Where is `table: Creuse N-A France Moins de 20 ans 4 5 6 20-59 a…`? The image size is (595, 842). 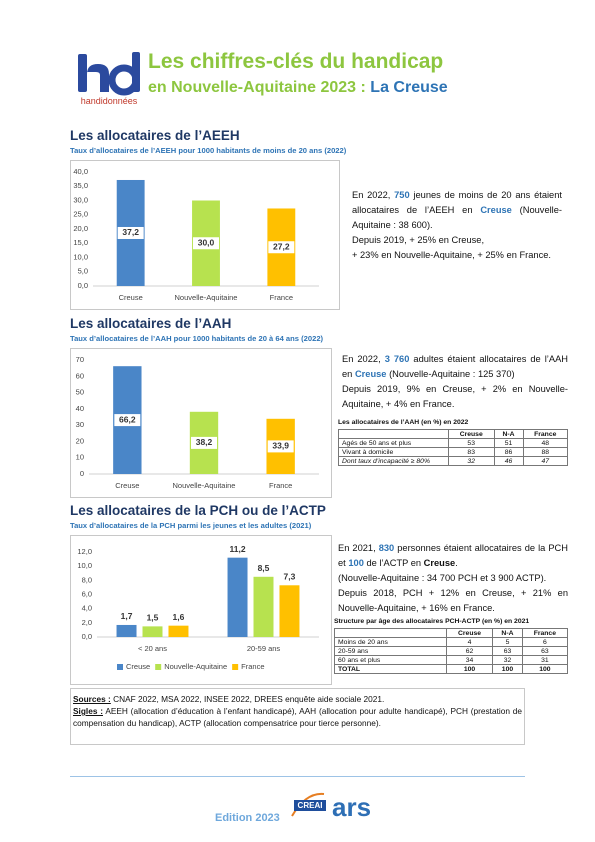 table: Creuse N-A France Moins de 20 ans 4 5 6 20-59 a… is located at coordinates (451, 651).